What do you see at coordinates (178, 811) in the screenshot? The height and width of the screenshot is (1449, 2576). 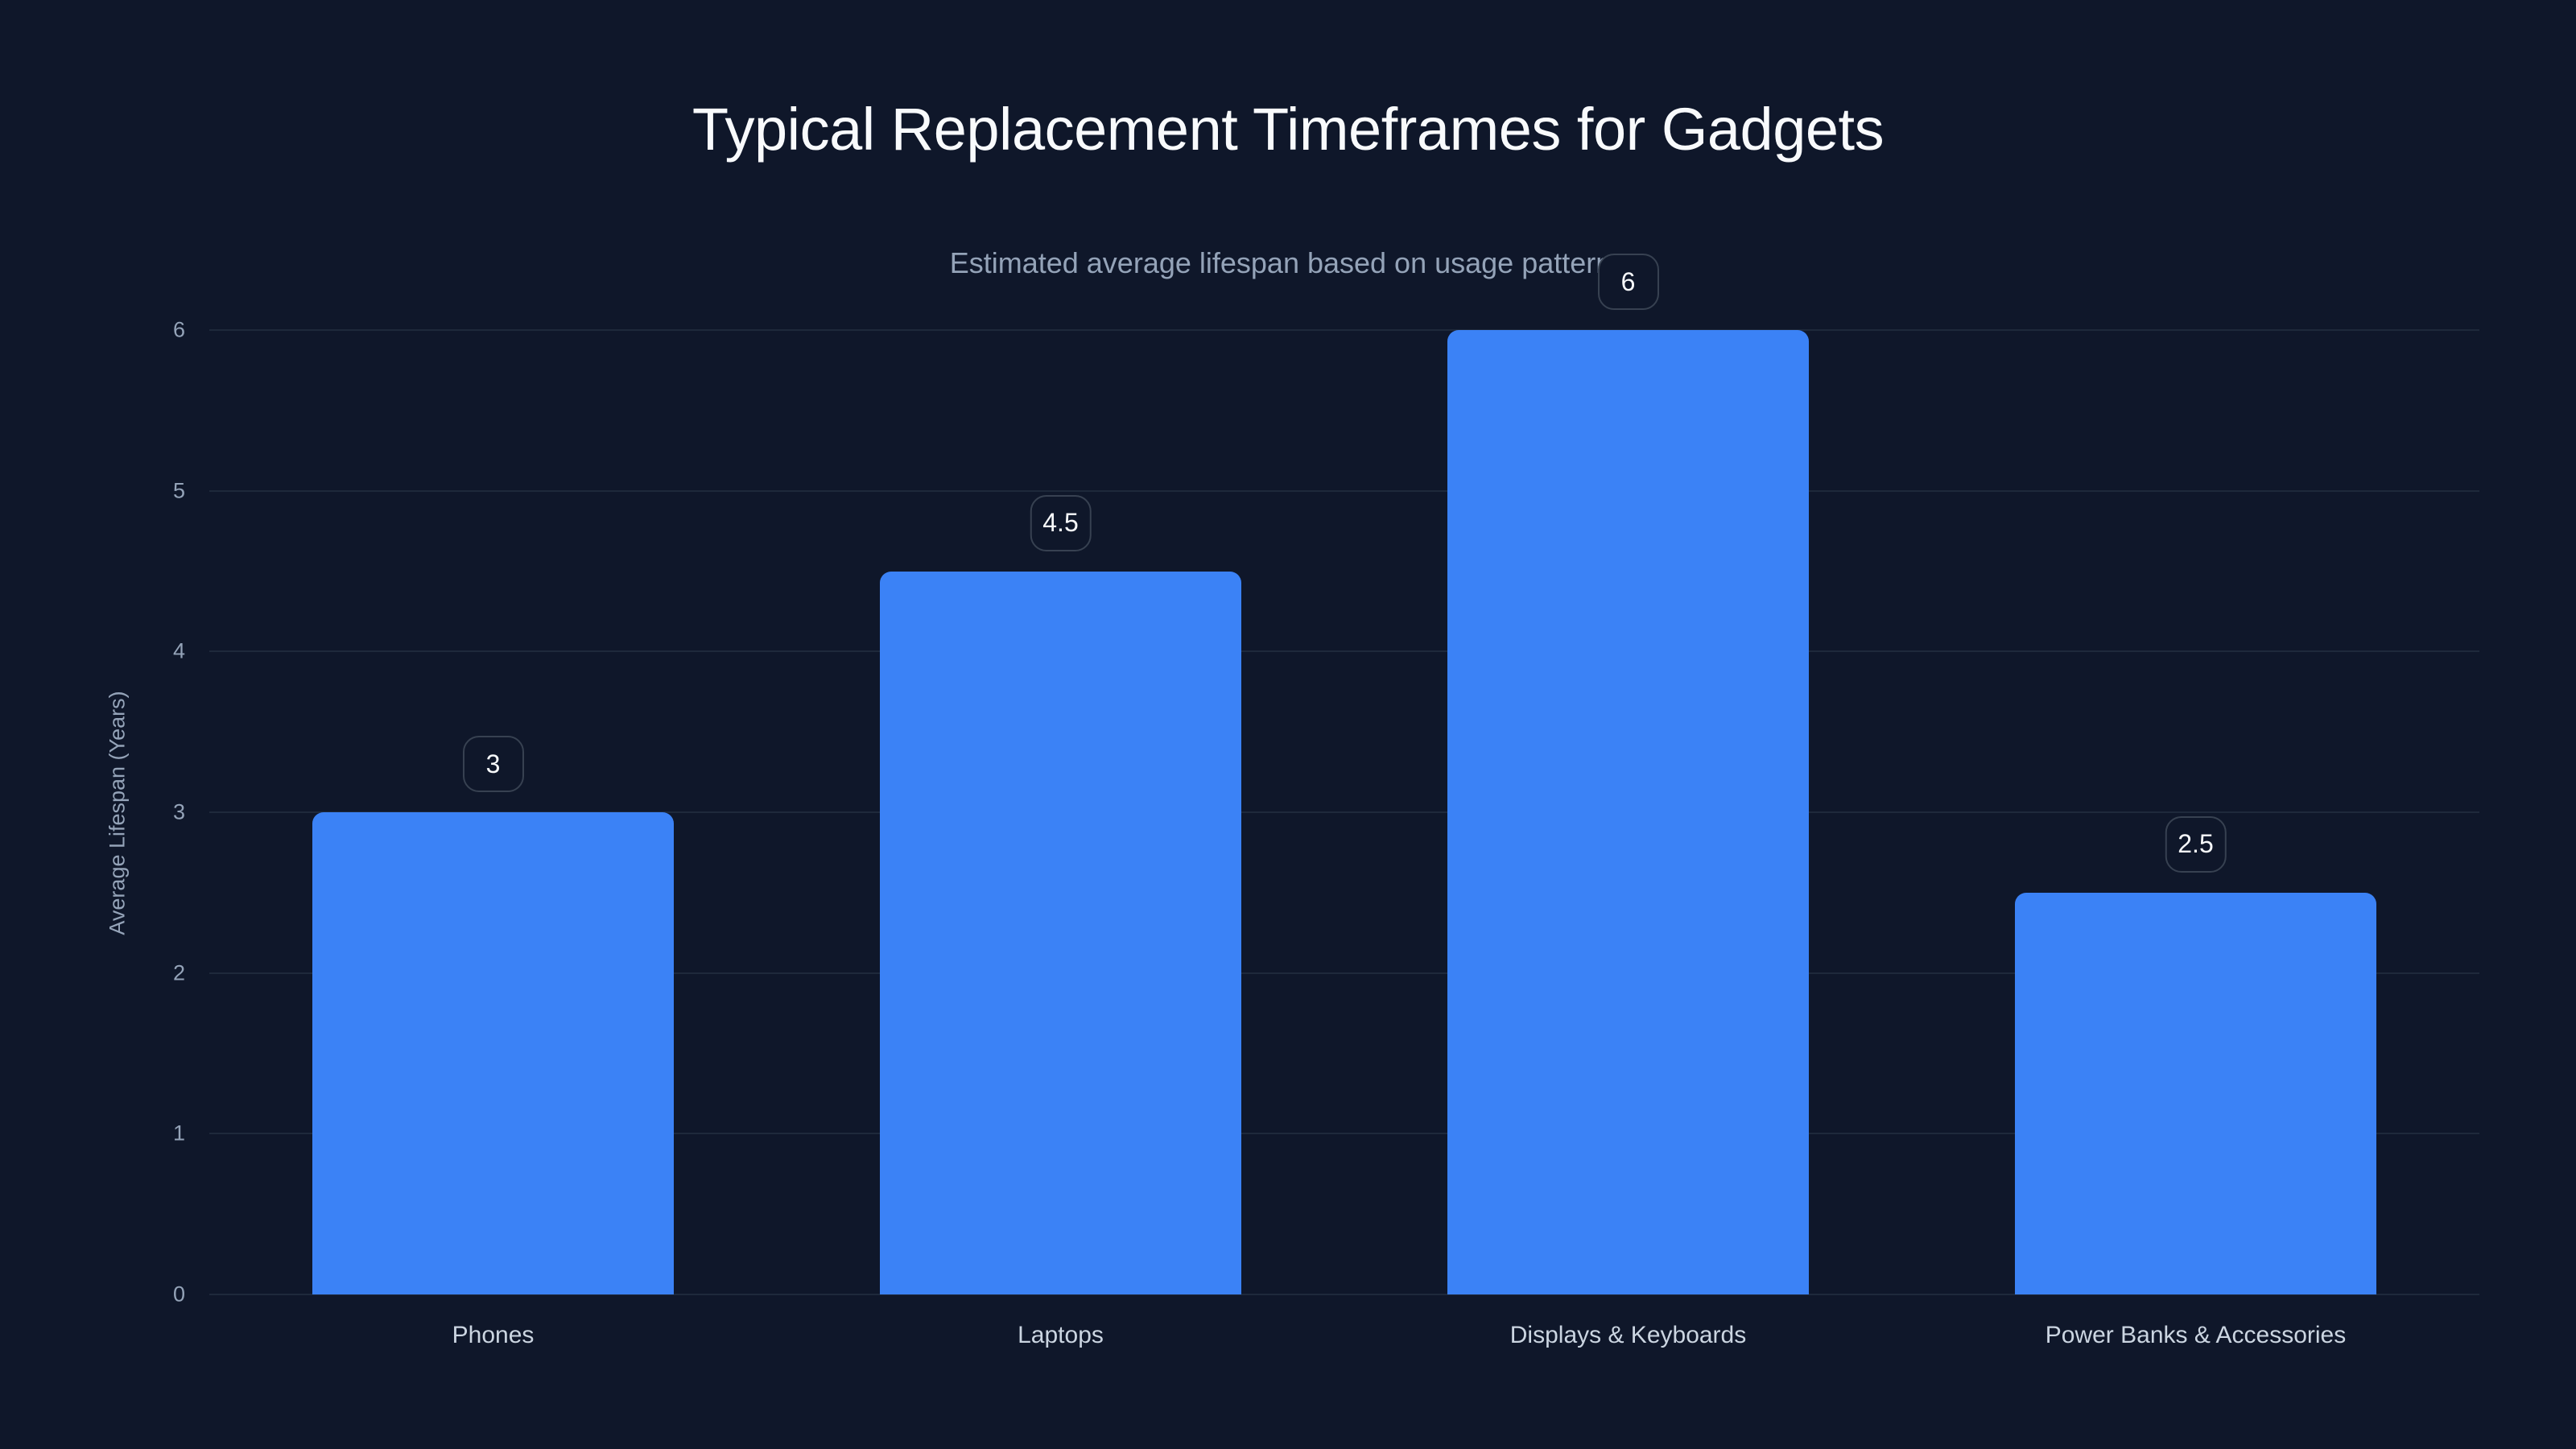 I see `y-tick-label: 3` at bounding box center [178, 811].